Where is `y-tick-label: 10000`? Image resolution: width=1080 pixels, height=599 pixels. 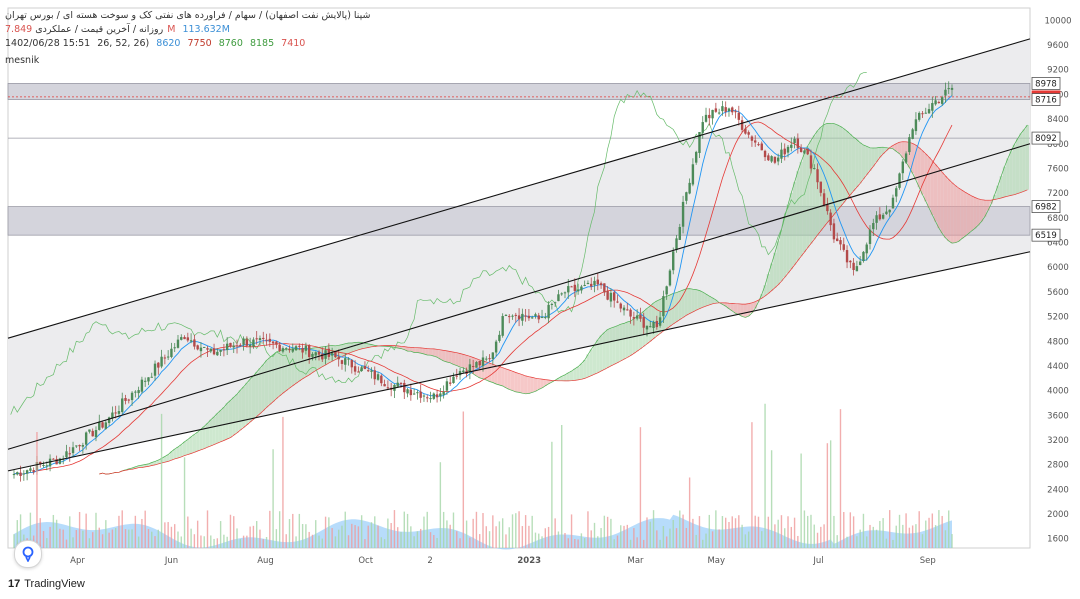 y-tick-label: 10000 is located at coordinates (1057, 21).